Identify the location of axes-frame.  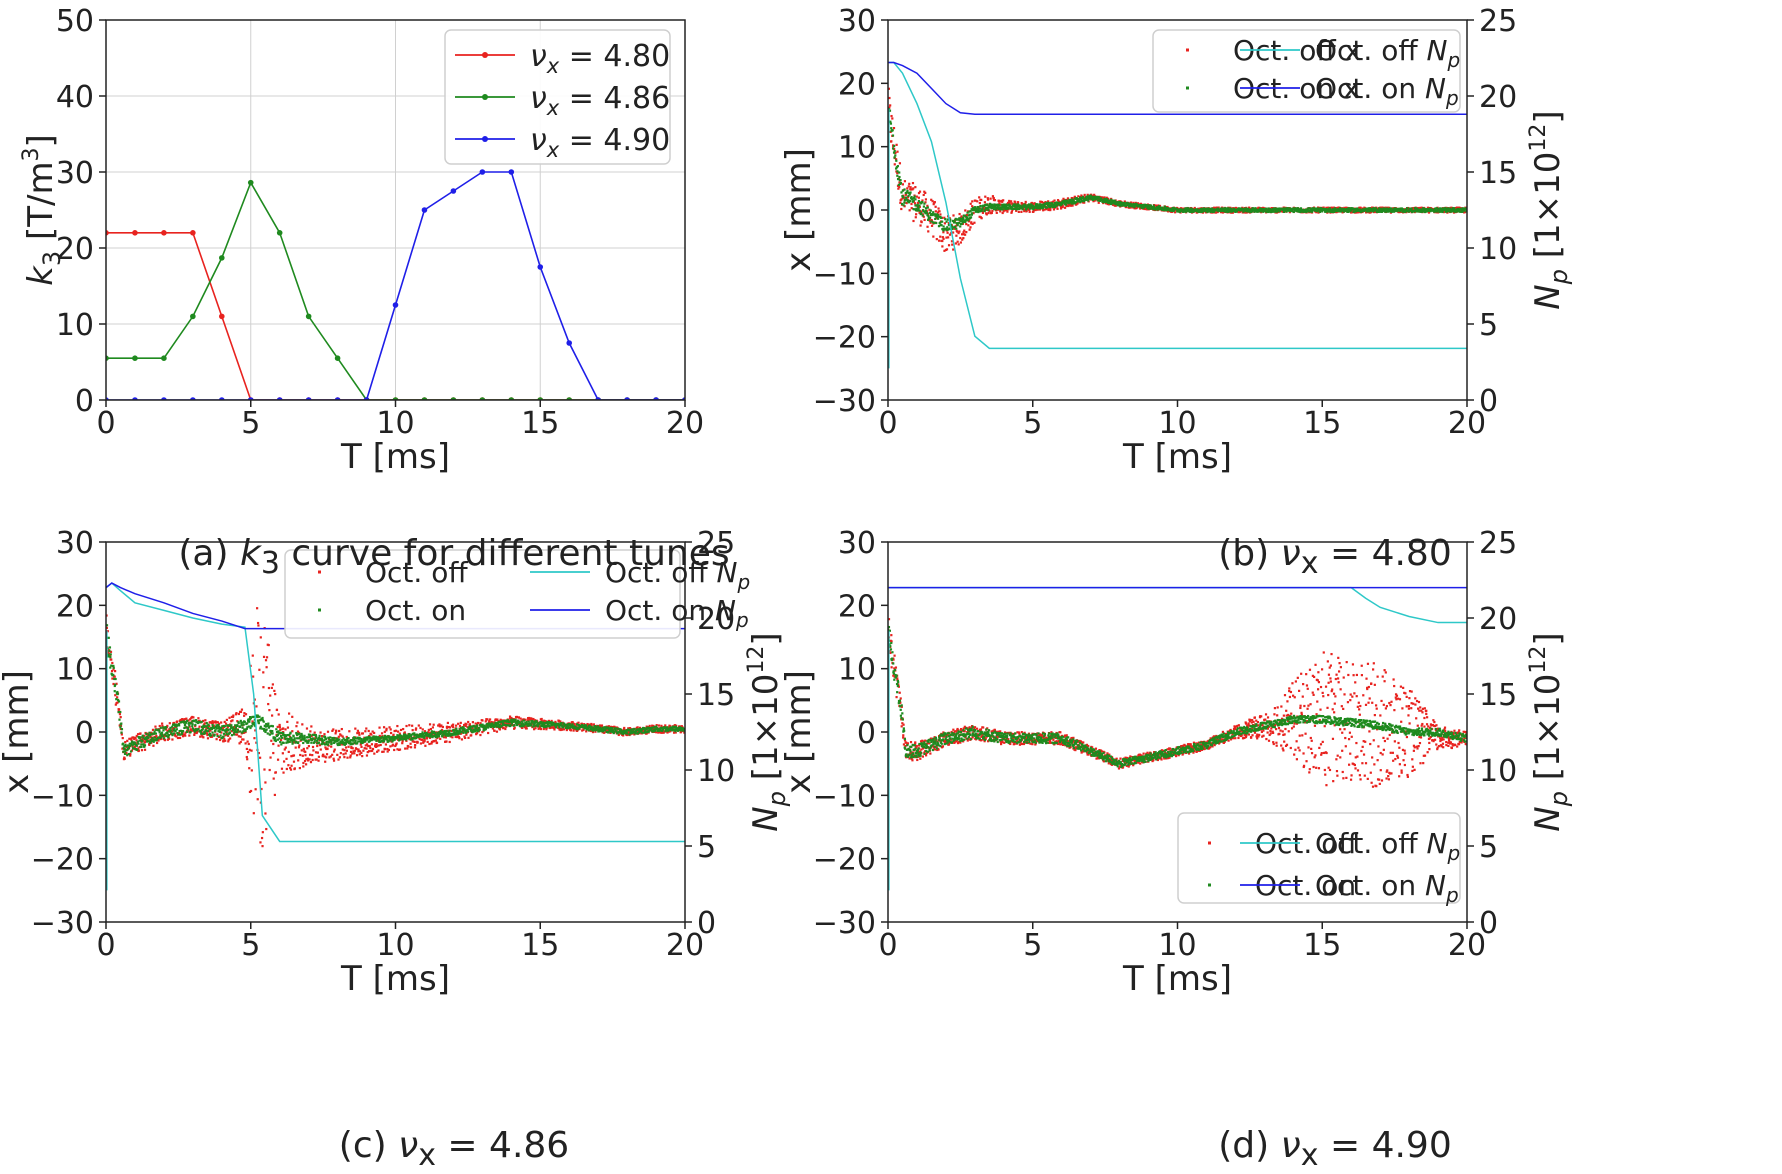
(1177, 210).